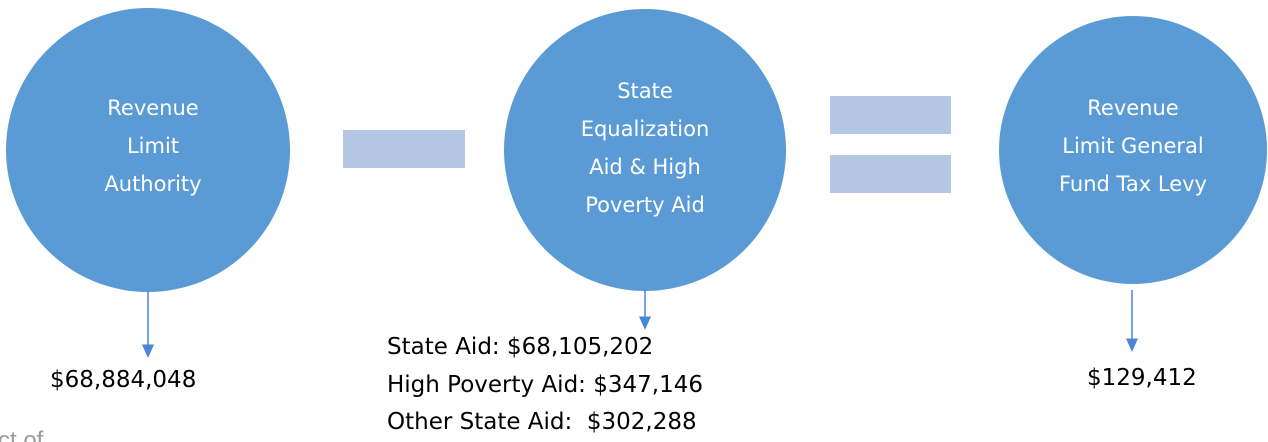  I want to click on node-value: $68,884,048, so click(123, 380).